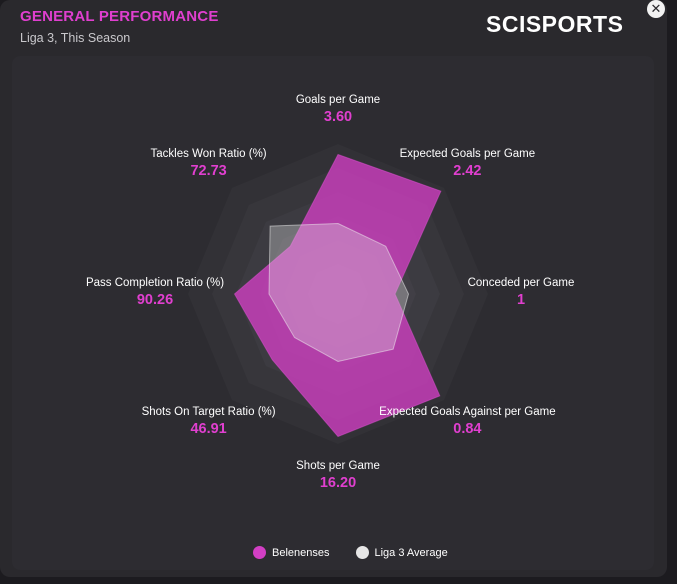  I want to click on axis-name: Shots On Target Ratio (%), so click(208, 412).